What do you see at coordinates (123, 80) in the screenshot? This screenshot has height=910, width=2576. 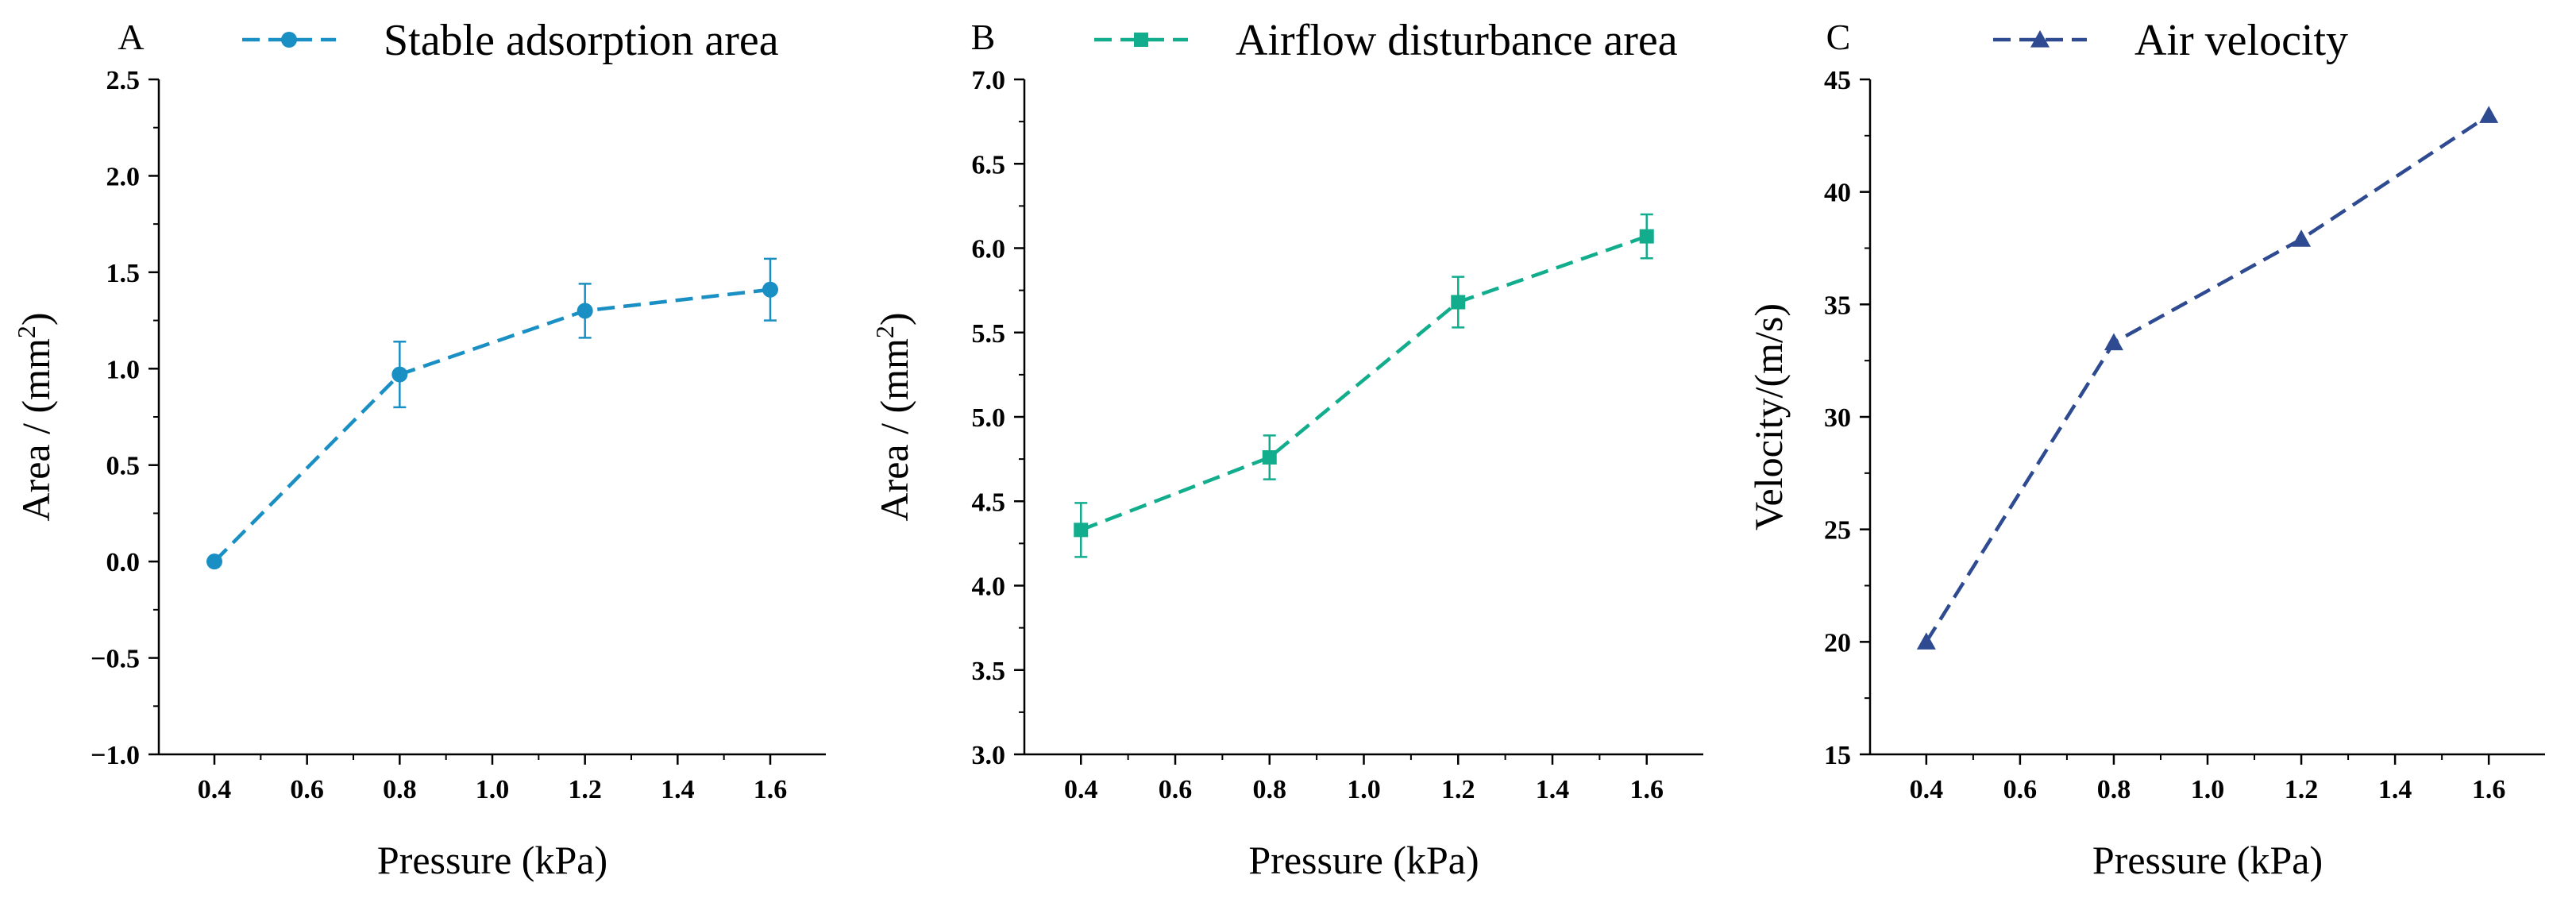 I see `y-tick-label: 2.5` at bounding box center [123, 80].